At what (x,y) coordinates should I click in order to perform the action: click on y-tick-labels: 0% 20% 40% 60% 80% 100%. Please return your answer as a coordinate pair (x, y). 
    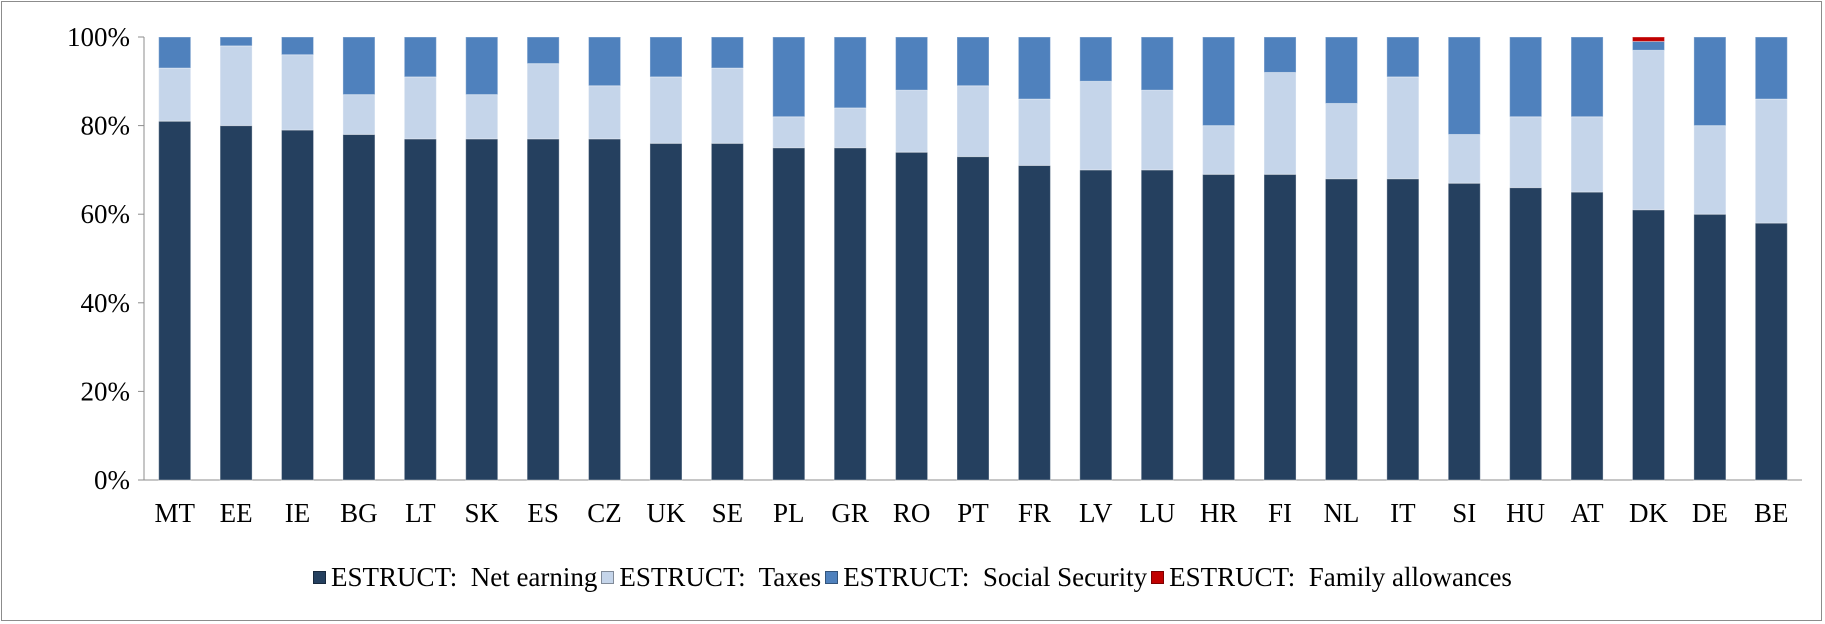
    Looking at the image, I should click on (98, 258).